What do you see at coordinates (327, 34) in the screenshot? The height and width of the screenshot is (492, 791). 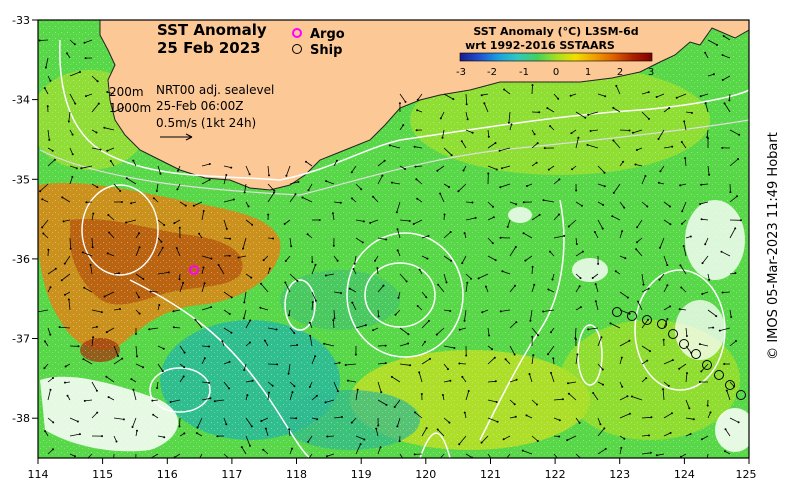 I see `argo-legend-label: Argo` at bounding box center [327, 34].